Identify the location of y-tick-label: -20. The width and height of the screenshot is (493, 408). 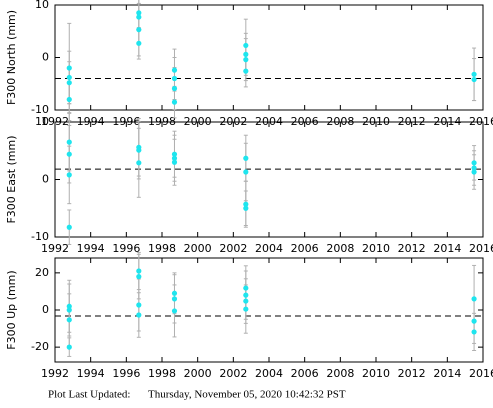
(40, 346).